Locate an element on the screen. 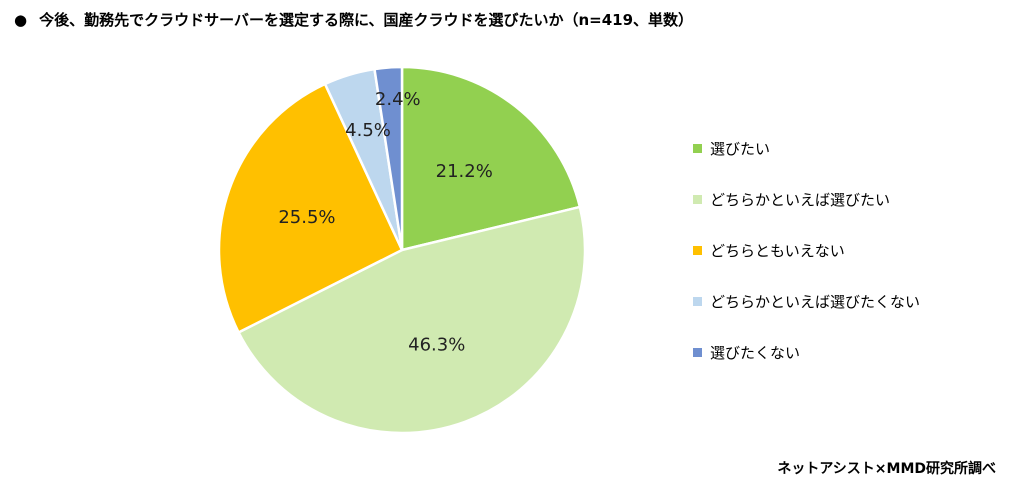 This screenshot has width=1012, height=491. legend-label: どちらともいえない is located at coordinates (777, 251).